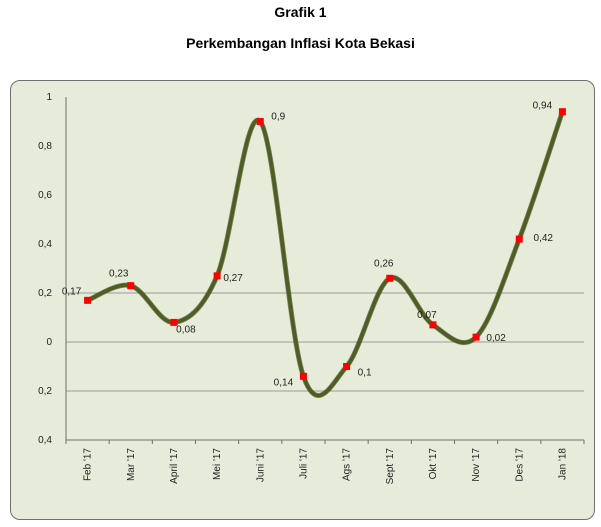 This screenshot has width=601, height=527. I want to click on chart-title: Perkembangan Inflasi Kota Bekasi, so click(300, 43).